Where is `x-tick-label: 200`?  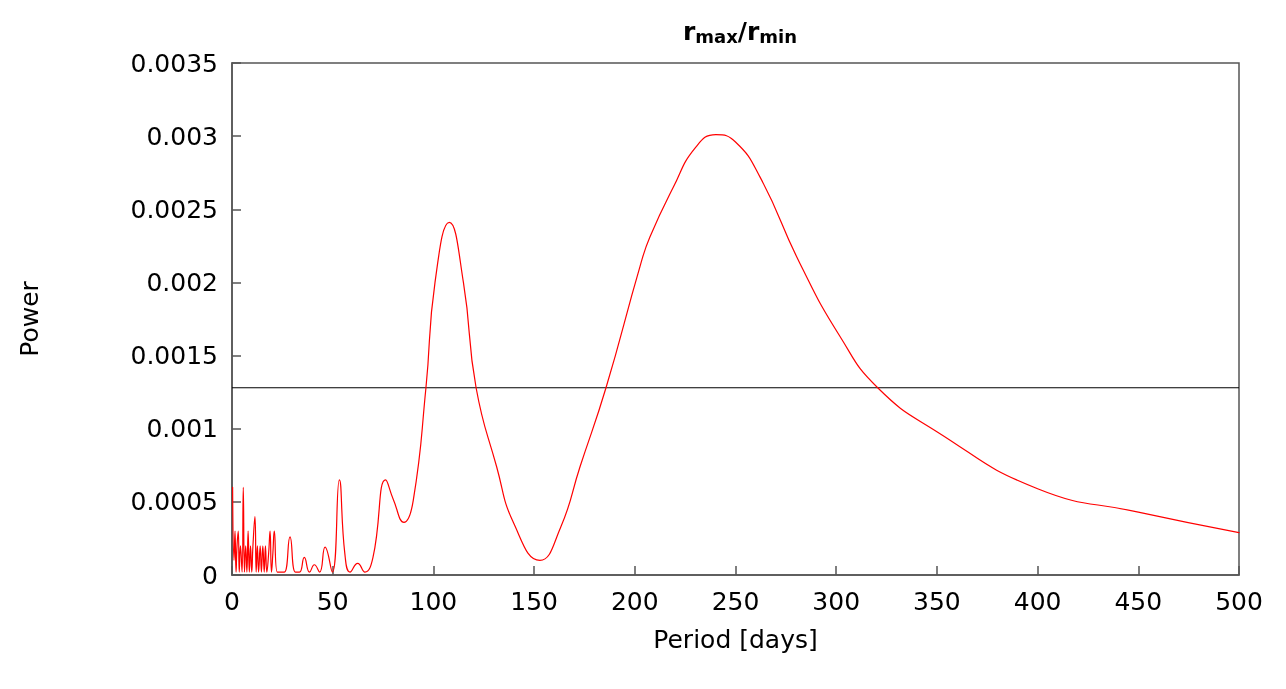
x-tick-label: 200 is located at coordinates (634, 601).